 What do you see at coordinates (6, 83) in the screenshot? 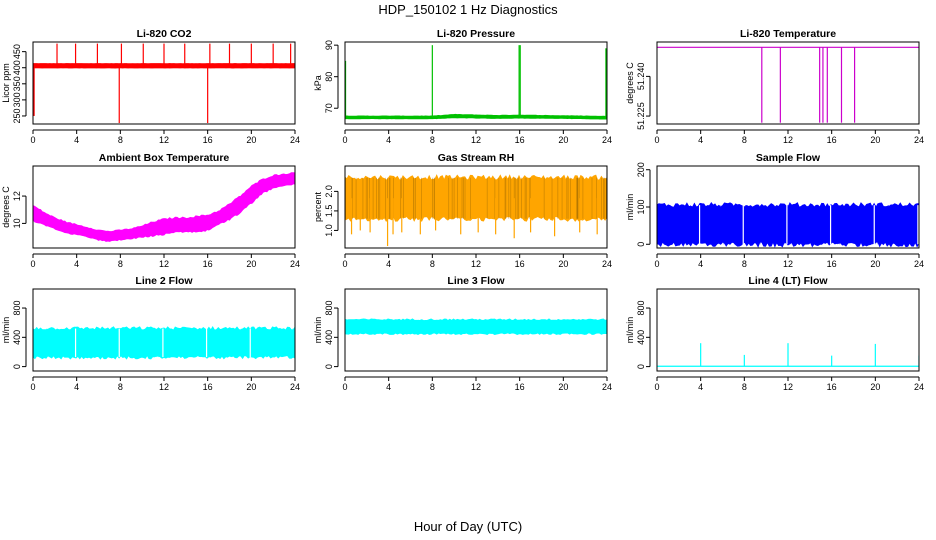
I see `y-axis-label: Licor ppm` at bounding box center [6, 83].